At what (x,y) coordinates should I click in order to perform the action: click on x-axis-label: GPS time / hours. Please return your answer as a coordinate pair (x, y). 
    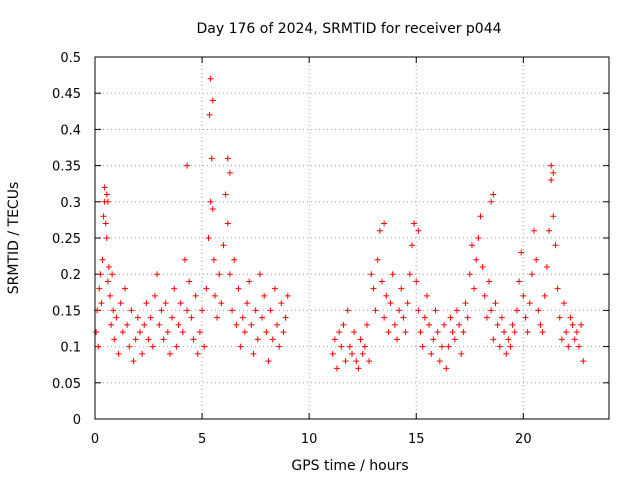
    Looking at the image, I should click on (349, 466).